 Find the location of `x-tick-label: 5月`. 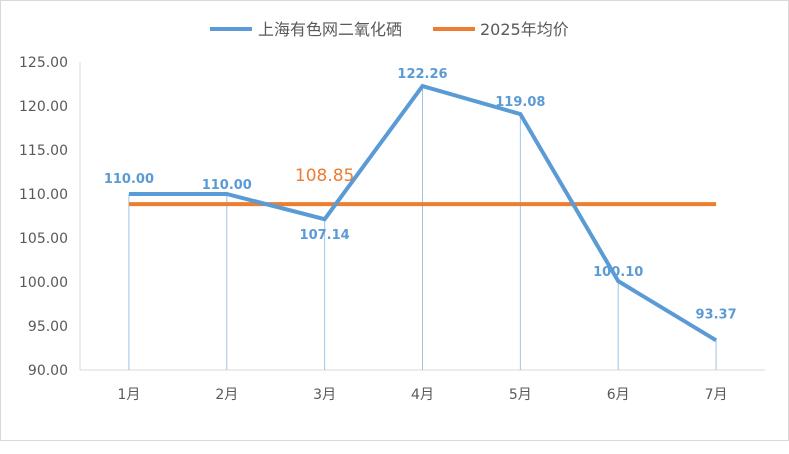

x-tick-label: 5月 is located at coordinates (520, 395).